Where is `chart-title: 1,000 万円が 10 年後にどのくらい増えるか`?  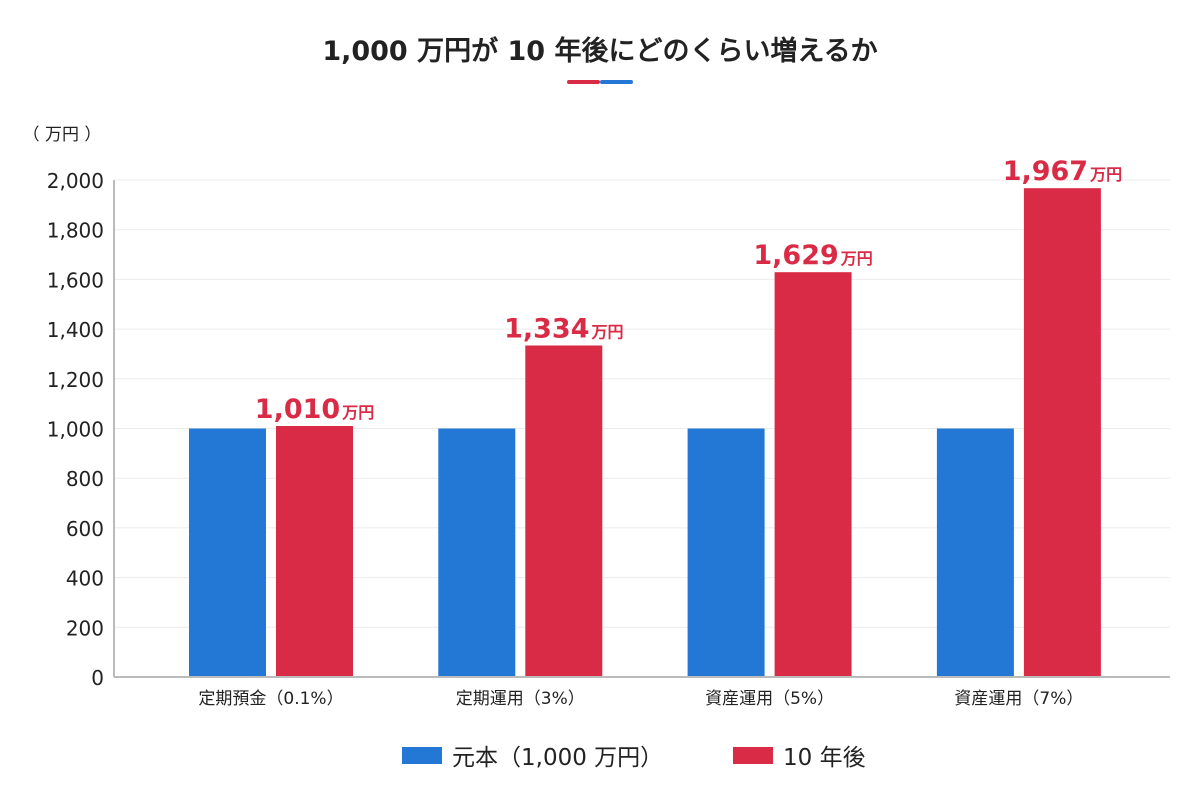
chart-title: 1,000 万円が 10 年後にどのくらい増えるか is located at coordinates (599, 51).